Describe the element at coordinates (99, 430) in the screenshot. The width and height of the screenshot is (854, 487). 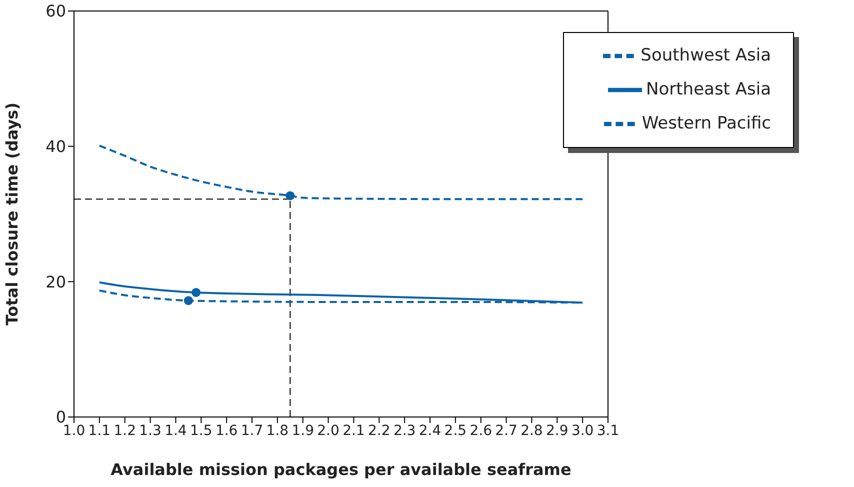
I see `x-tick-label: 1.1` at that location.